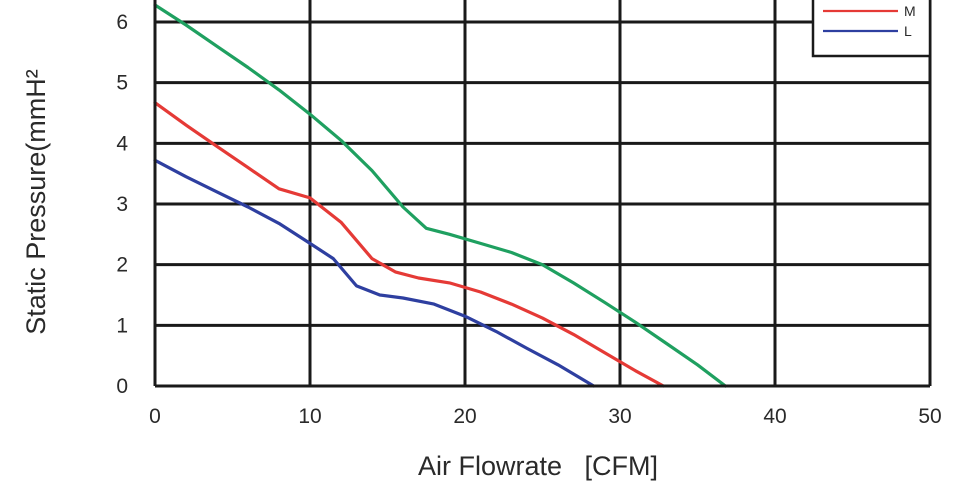 Image resolution: width=954 pixels, height=497 pixels. Describe the element at coordinates (538, 466) in the screenshot. I see `x-axis-title: Air Flowrate [CFM]` at that location.